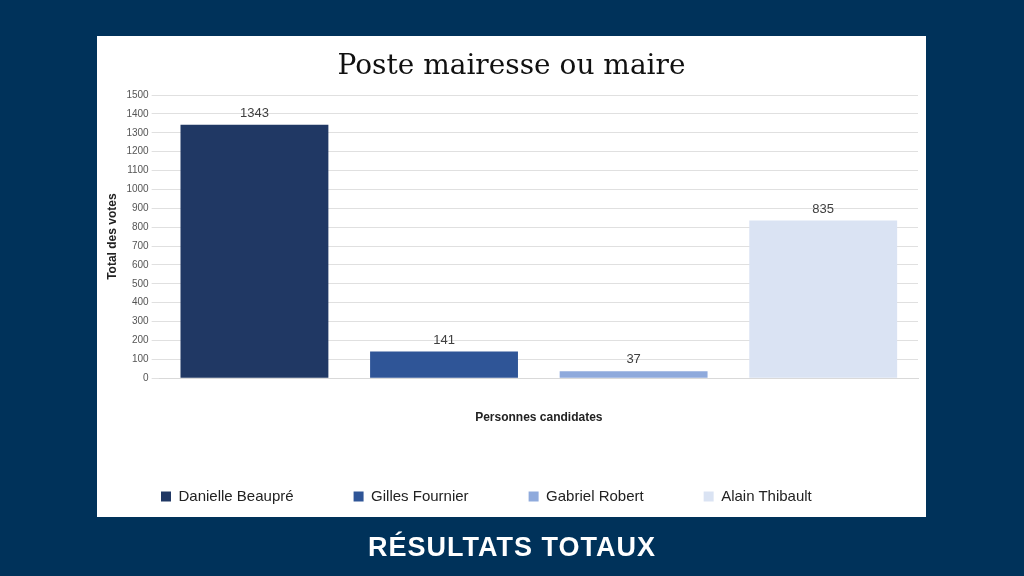 This screenshot has height=576, width=1024. Describe the element at coordinates (595, 495) in the screenshot. I see `legend-label: Gabriel Robert` at that location.